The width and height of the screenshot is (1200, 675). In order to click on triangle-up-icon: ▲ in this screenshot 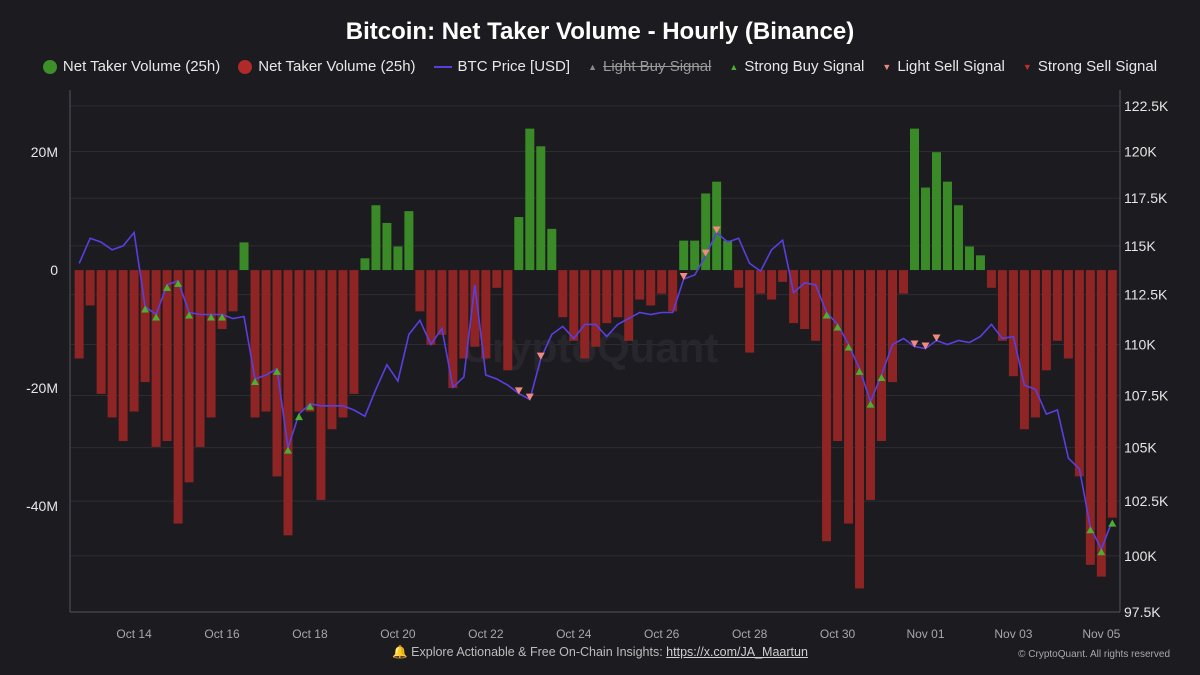, I will do `click(734, 66)`.